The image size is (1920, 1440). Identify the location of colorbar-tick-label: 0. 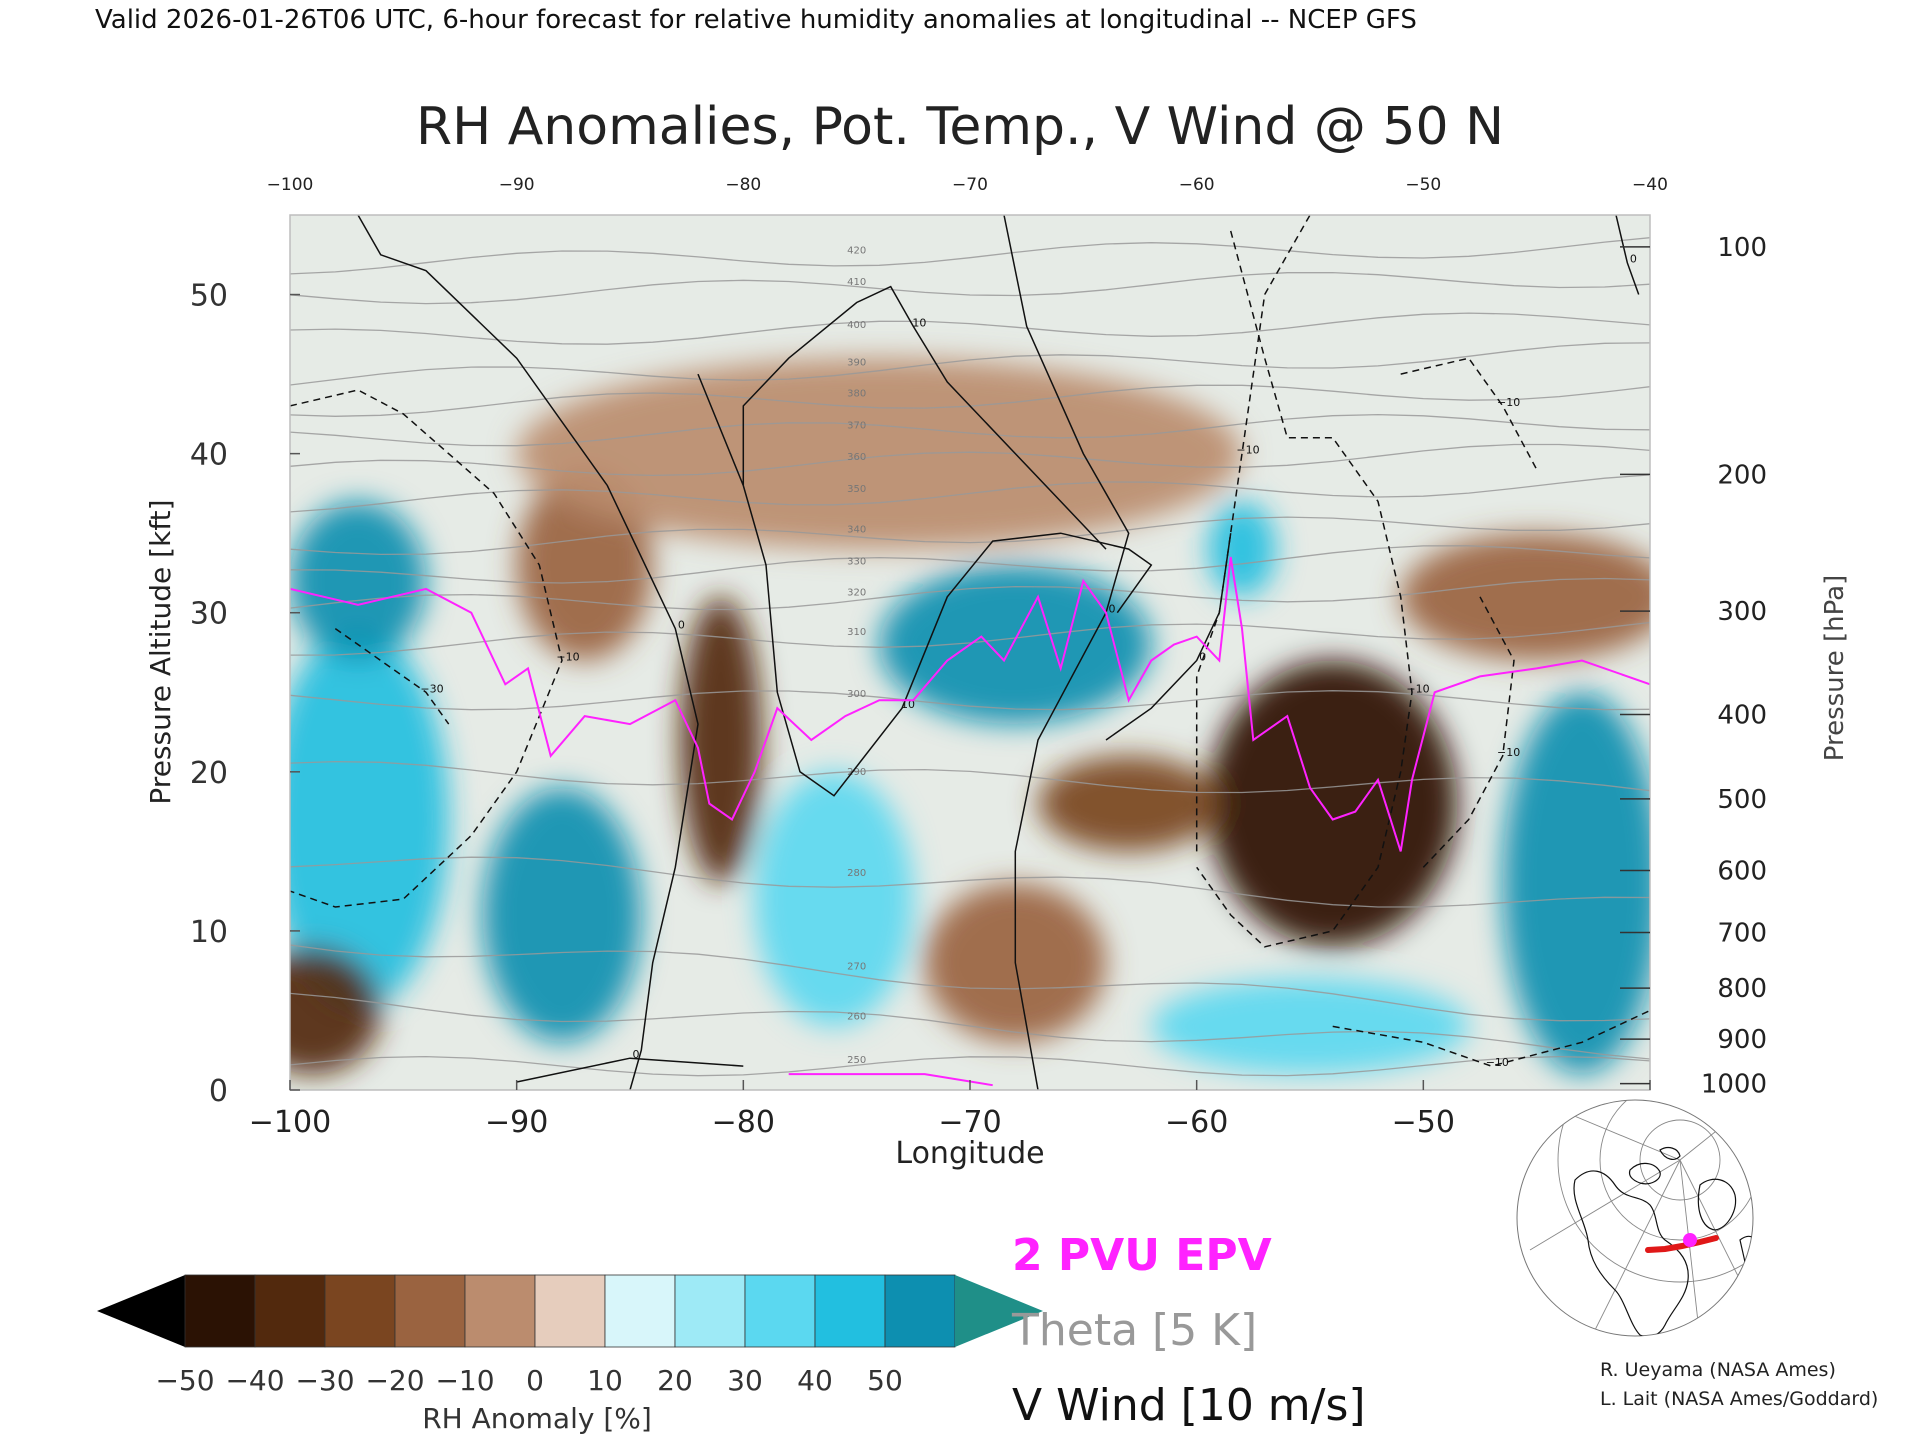
(535, 1380).